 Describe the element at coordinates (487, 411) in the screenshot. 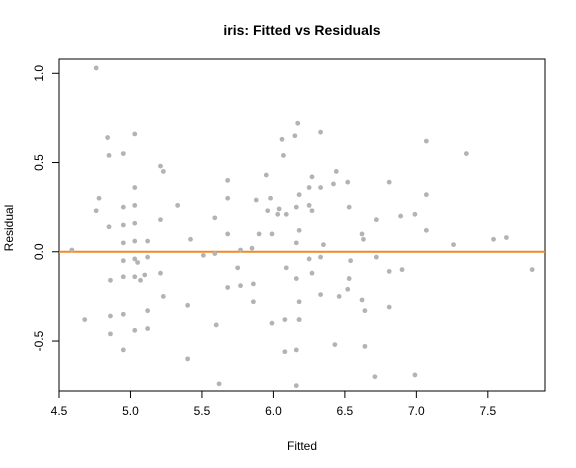

I see `x-tick-label: 7.5` at that location.